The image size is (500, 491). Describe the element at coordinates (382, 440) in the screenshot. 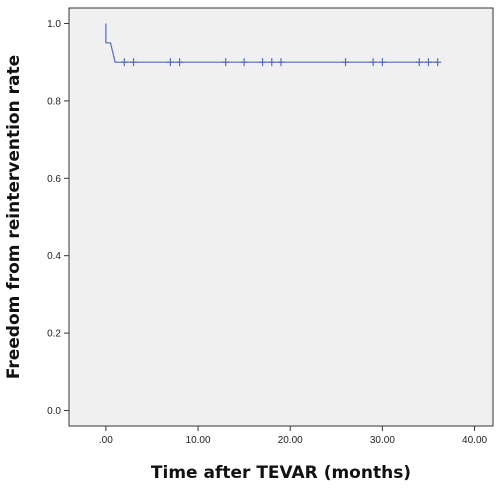

I see `x-tick-label: 30.00` at that location.